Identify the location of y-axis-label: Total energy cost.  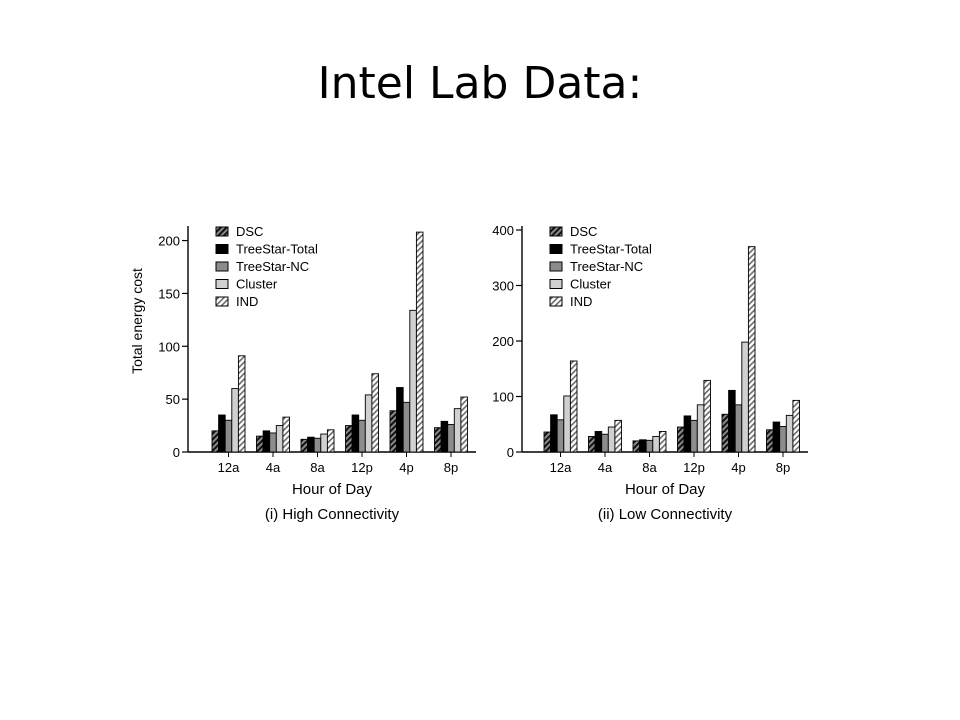
(137, 321).